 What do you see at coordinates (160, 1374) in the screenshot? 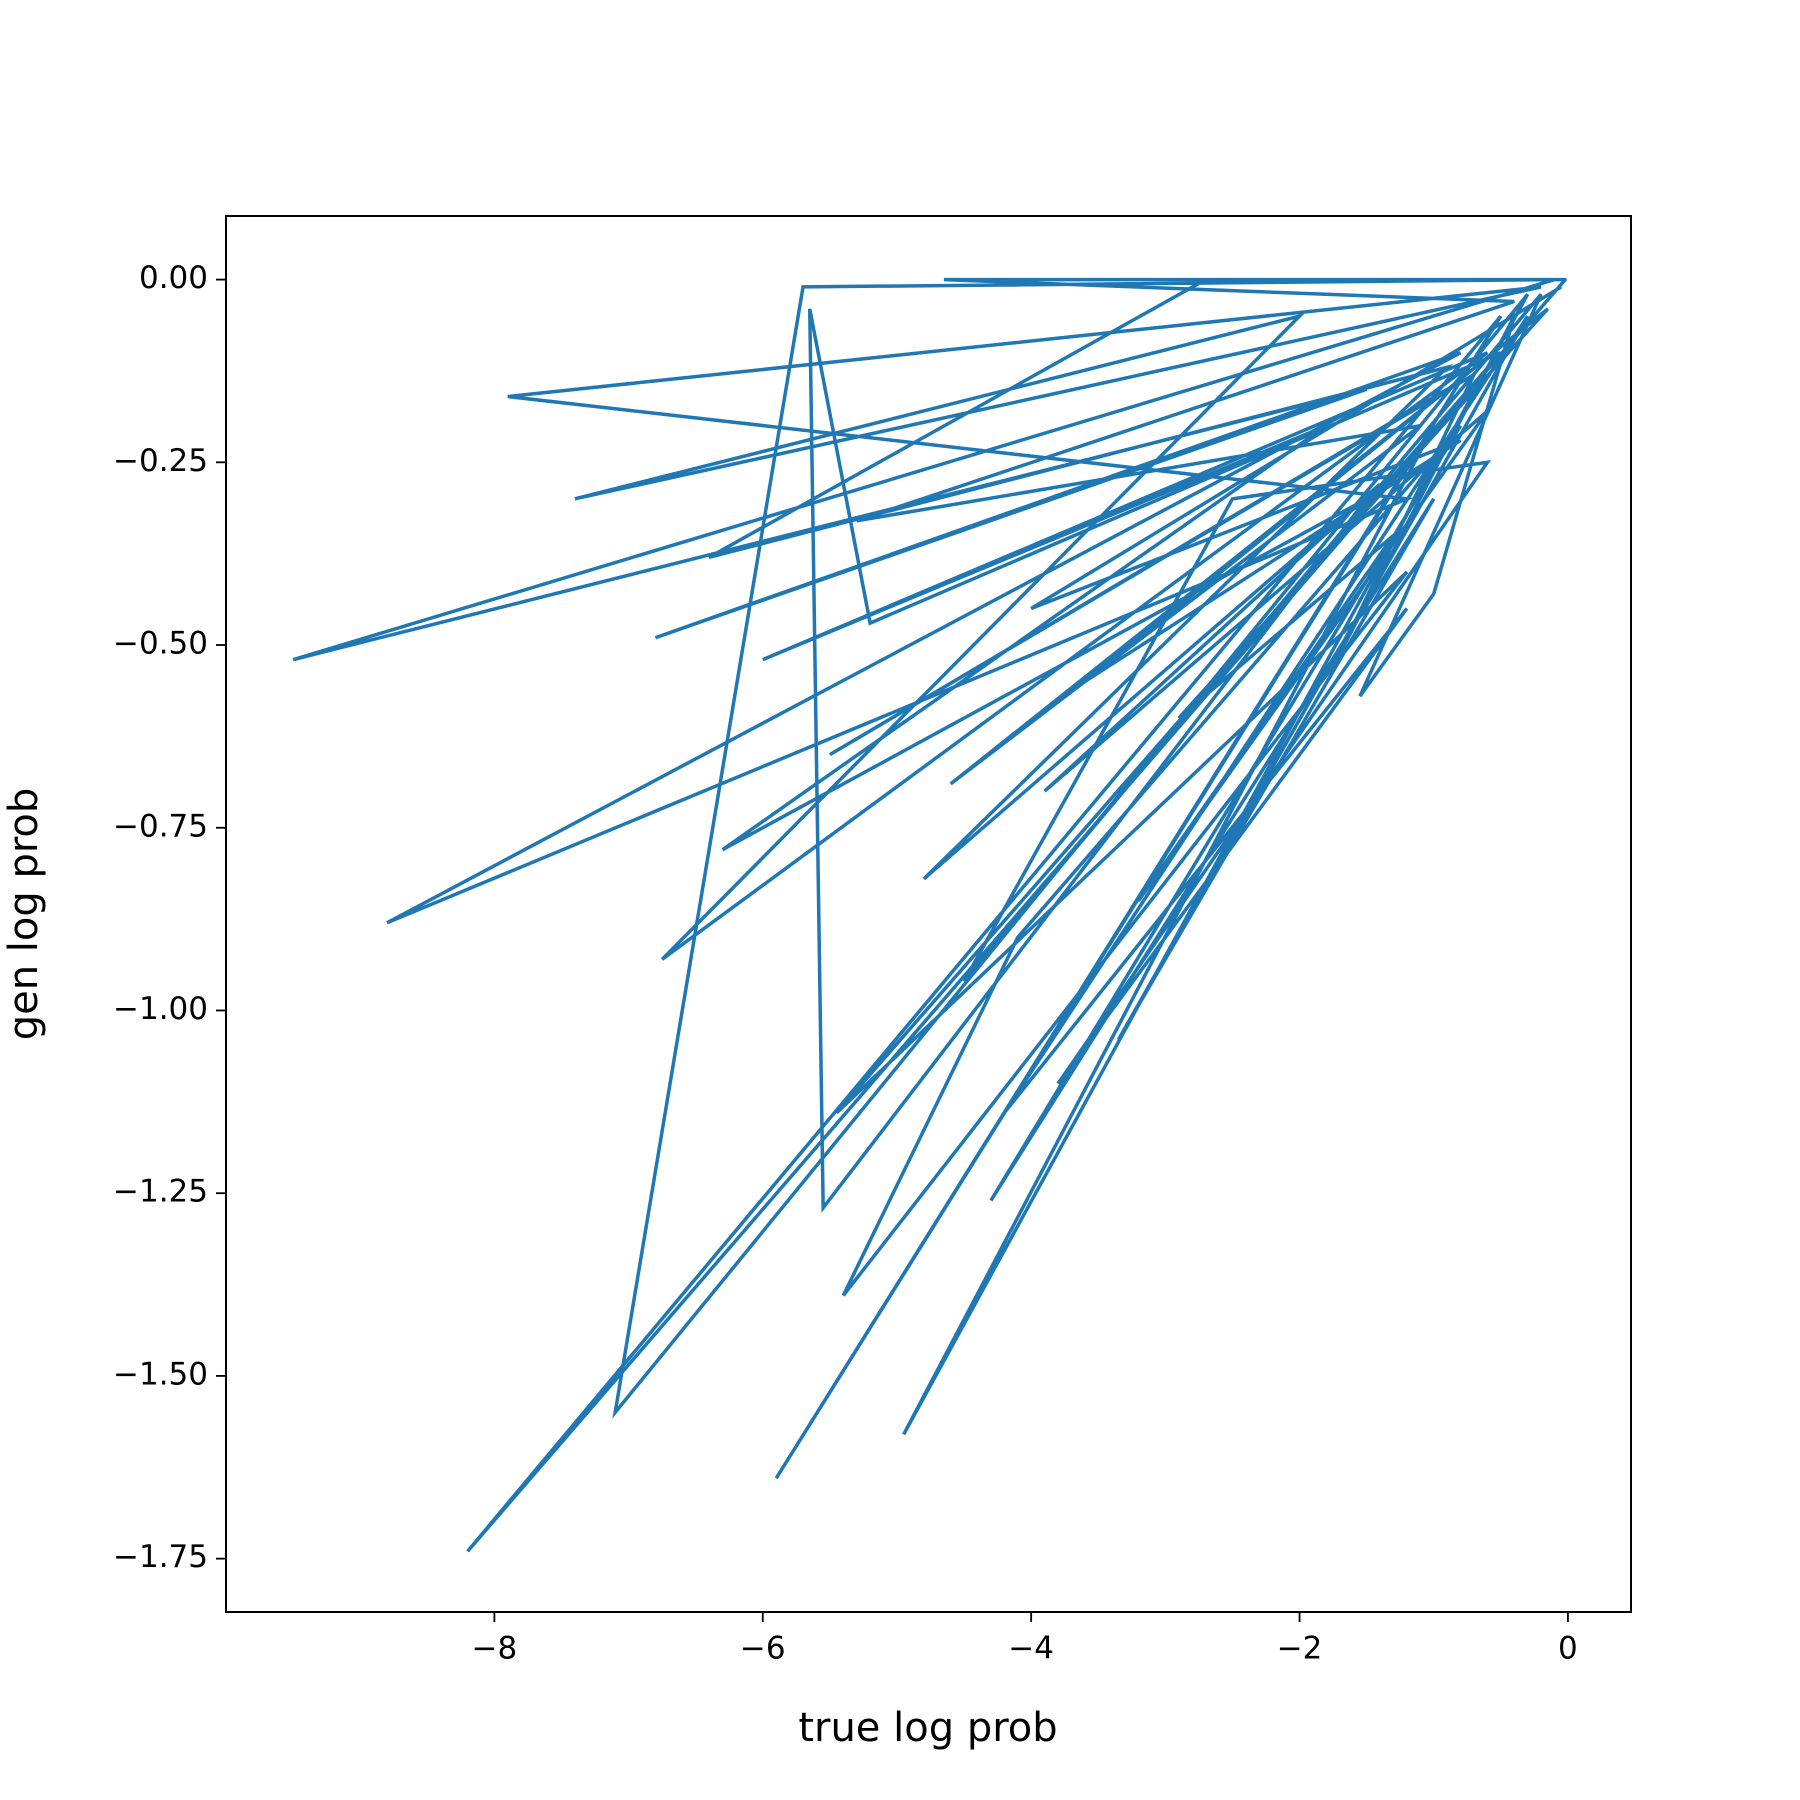
I see `y-tick-label: −1.50` at bounding box center [160, 1374].